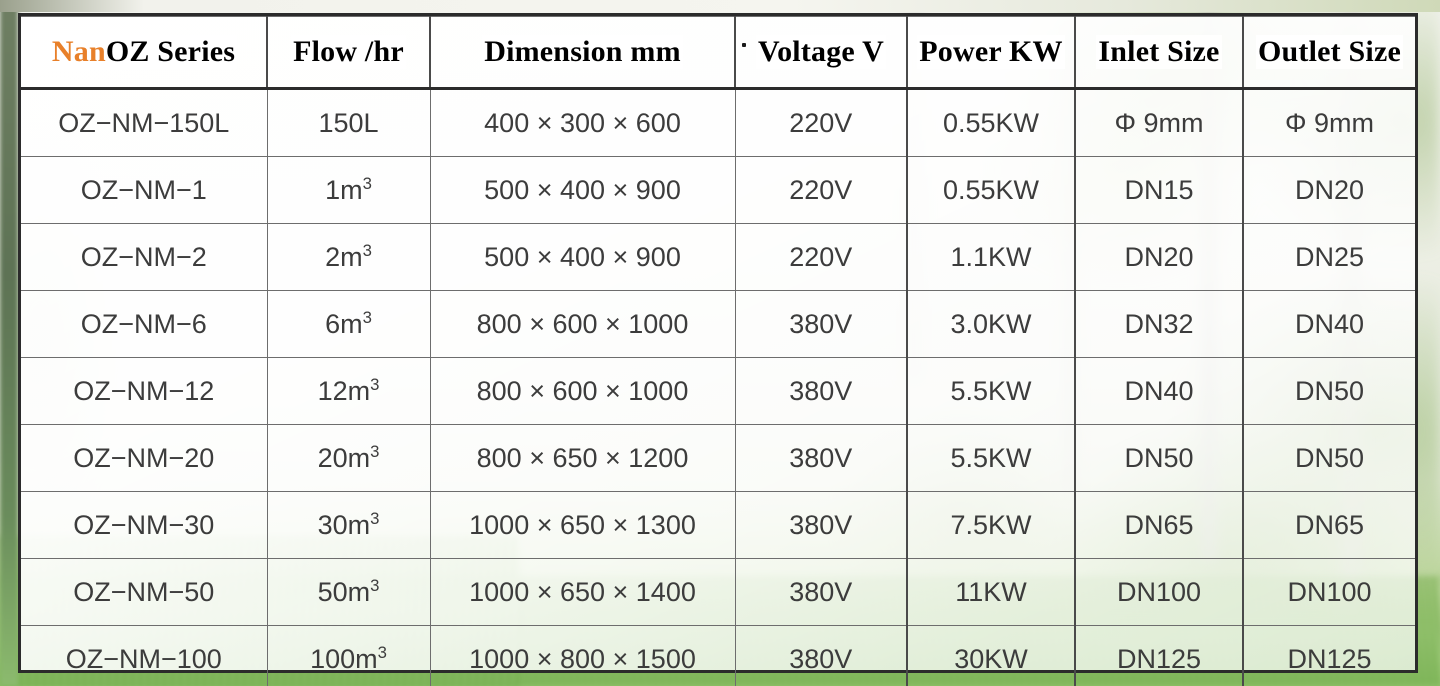  I want to click on cell-inlet-value: DN50, so click(1159, 457).